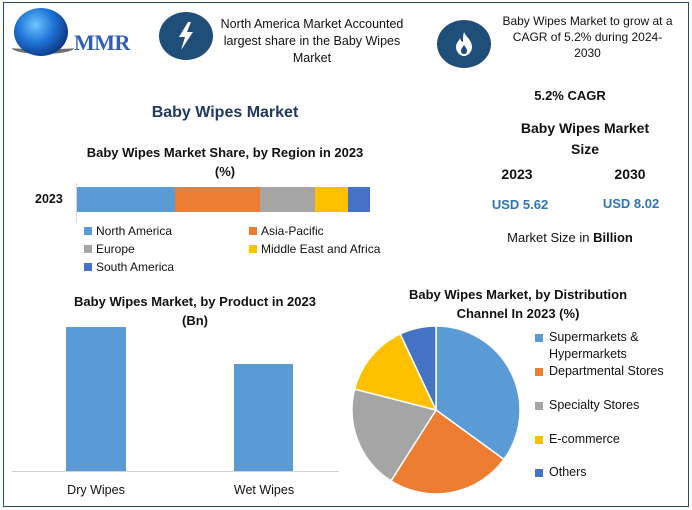 This screenshot has height=510, width=692. What do you see at coordinates (96, 490) in the screenshot?
I see `label-dry-wipes: Dry Wipes` at bounding box center [96, 490].